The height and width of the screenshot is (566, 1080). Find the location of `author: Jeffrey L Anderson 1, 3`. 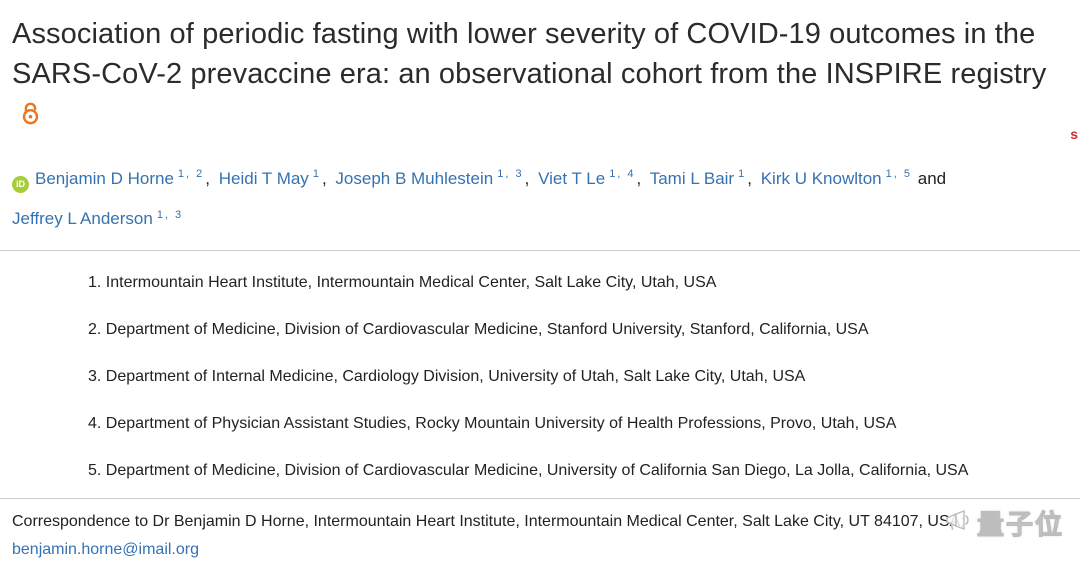

author: Jeffrey L Anderson 1, 3 is located at coordinates (98, 218).